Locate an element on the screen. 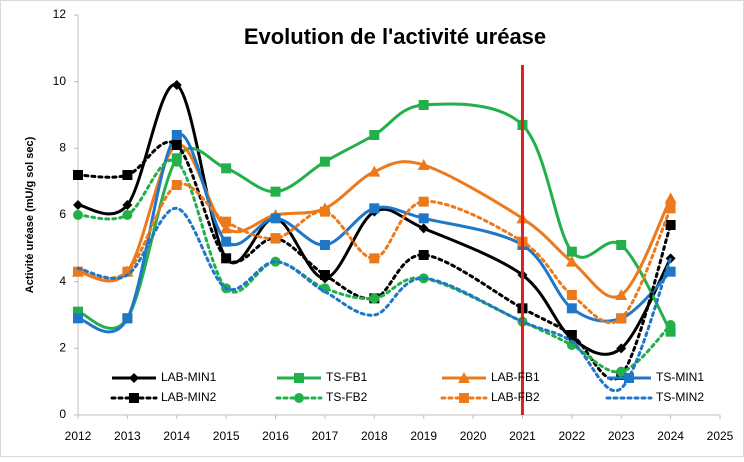  x-tick-label: 2013 is located at coordinates (127, 436).